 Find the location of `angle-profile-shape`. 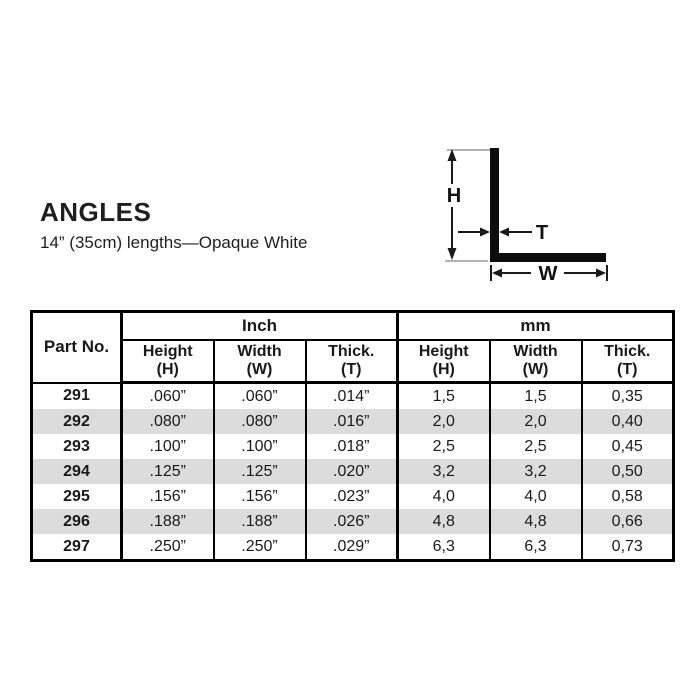

angle-profile-shape is located at coordinates (548, 205).